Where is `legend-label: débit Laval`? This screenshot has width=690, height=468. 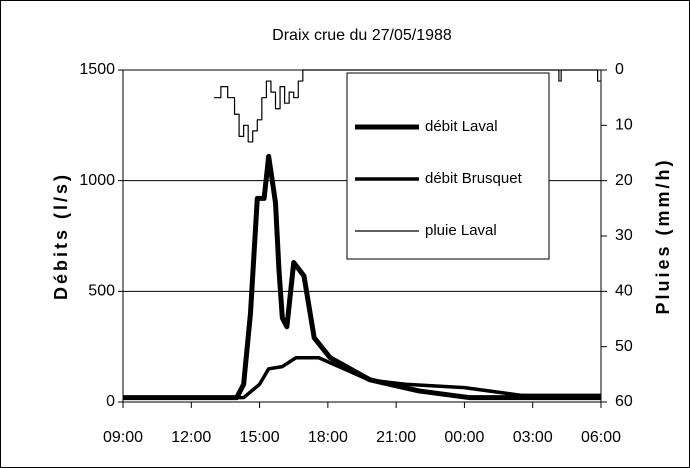 legend-label: débit Laval is located at coordinates (461, 126).